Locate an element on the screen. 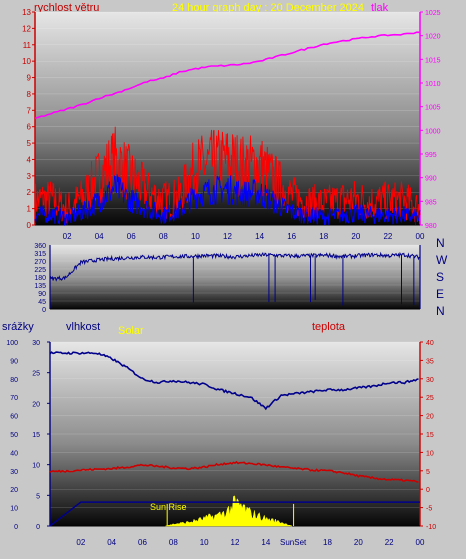 The width and height of the screenshot is (466, 559). humidity-line is located at coordinates (234, 381).